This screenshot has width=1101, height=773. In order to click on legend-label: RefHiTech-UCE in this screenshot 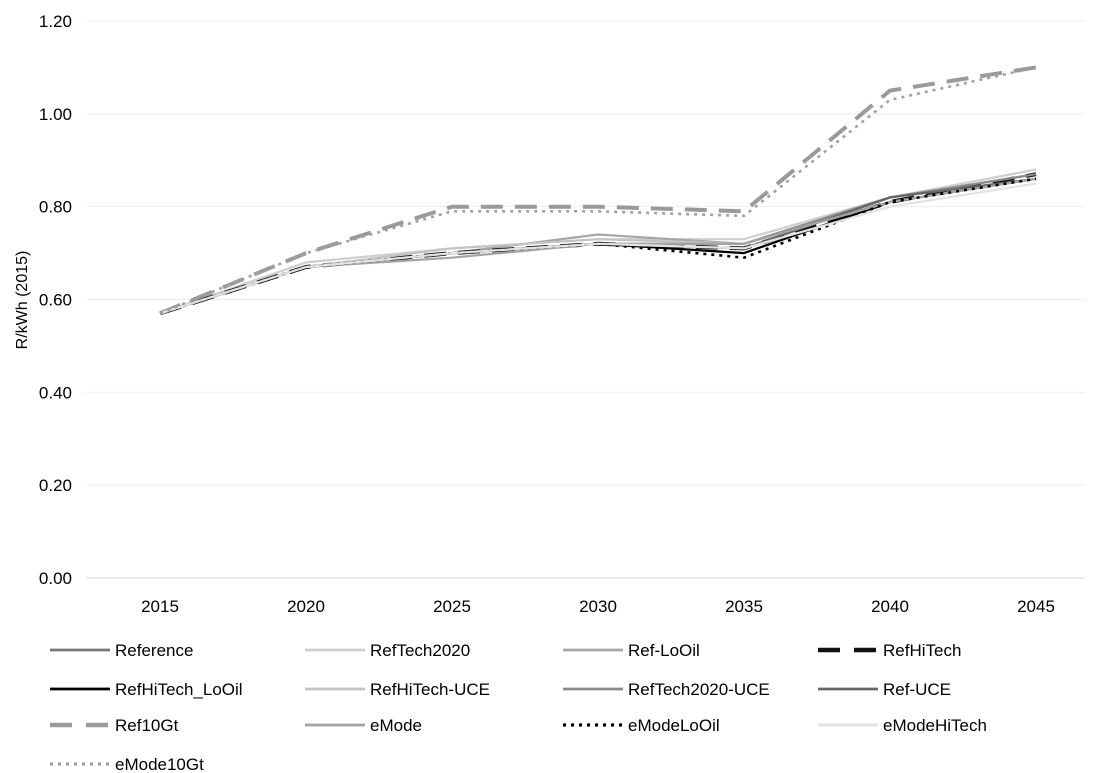, I will do `click(430, 689)`.